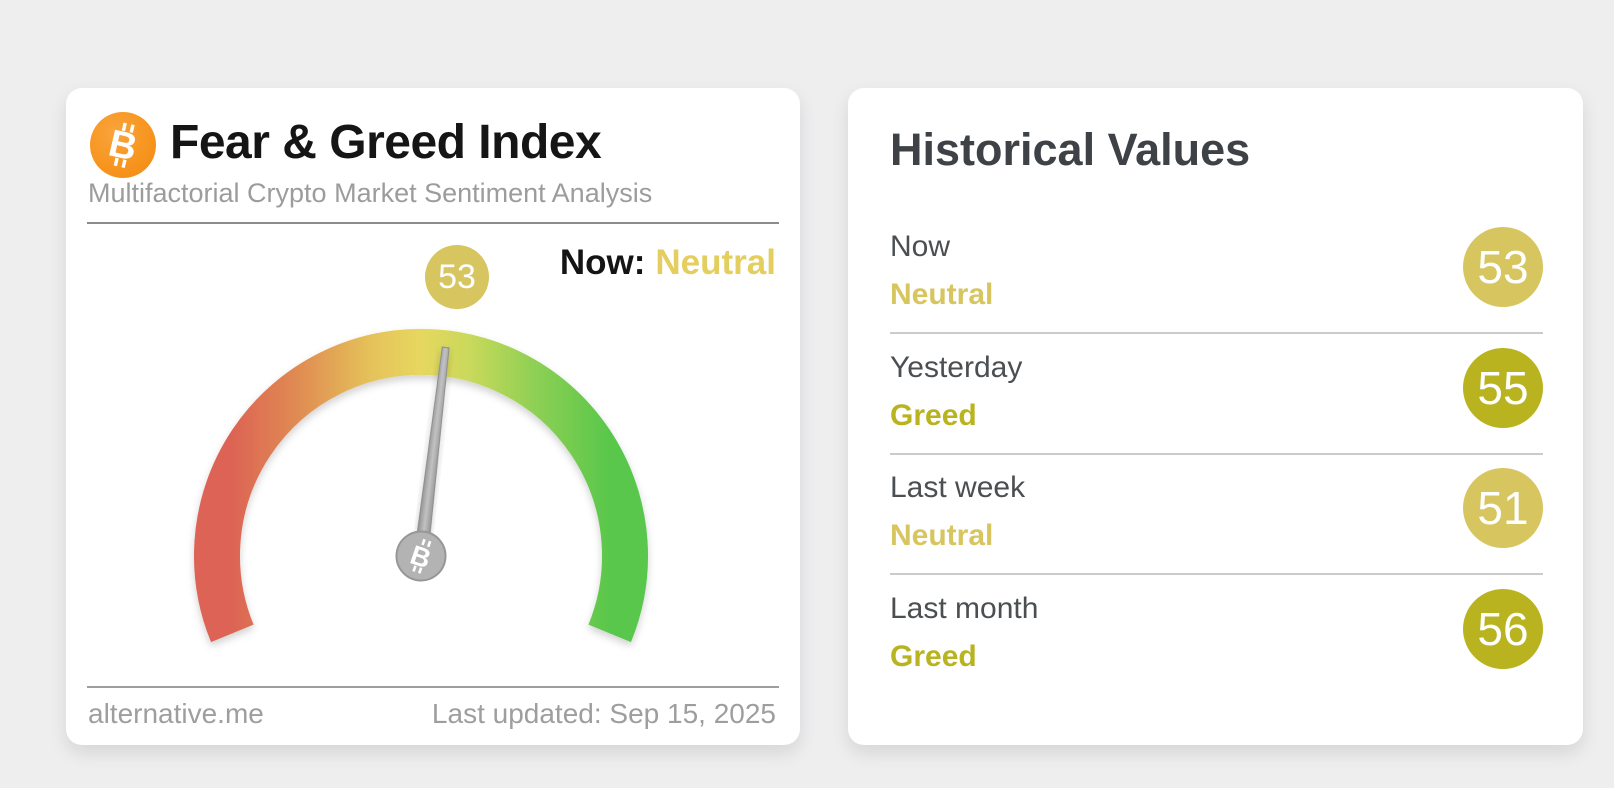  I want to click on current-value-badge: 53, so click(457, 277).